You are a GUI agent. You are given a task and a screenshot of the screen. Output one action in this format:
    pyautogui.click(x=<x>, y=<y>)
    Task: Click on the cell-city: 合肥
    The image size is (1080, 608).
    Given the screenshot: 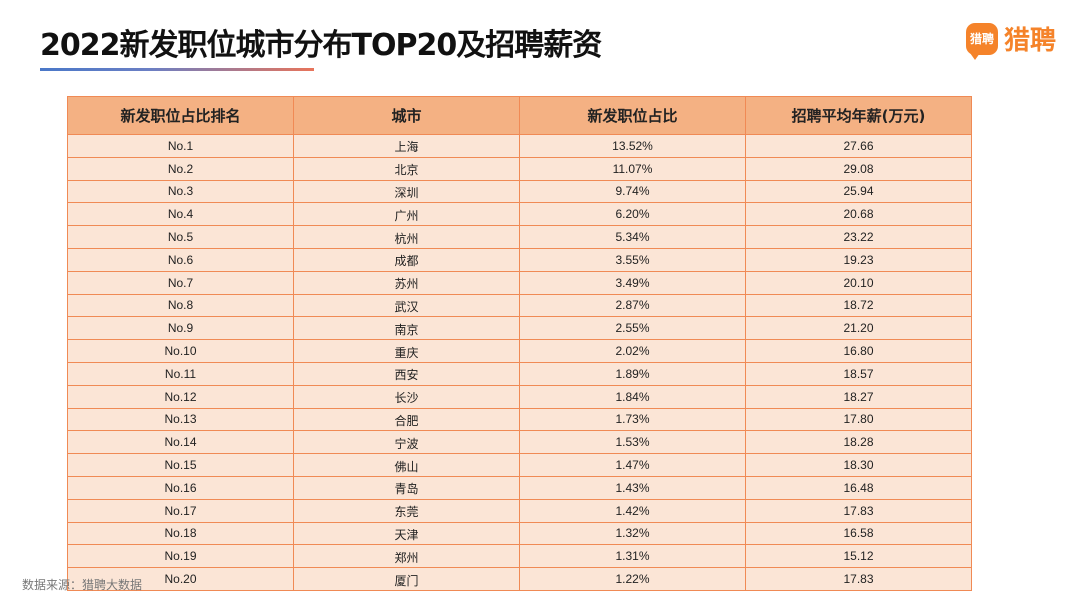 What is the action you would take?
    pyautogui.click(x=406, y=419)
    